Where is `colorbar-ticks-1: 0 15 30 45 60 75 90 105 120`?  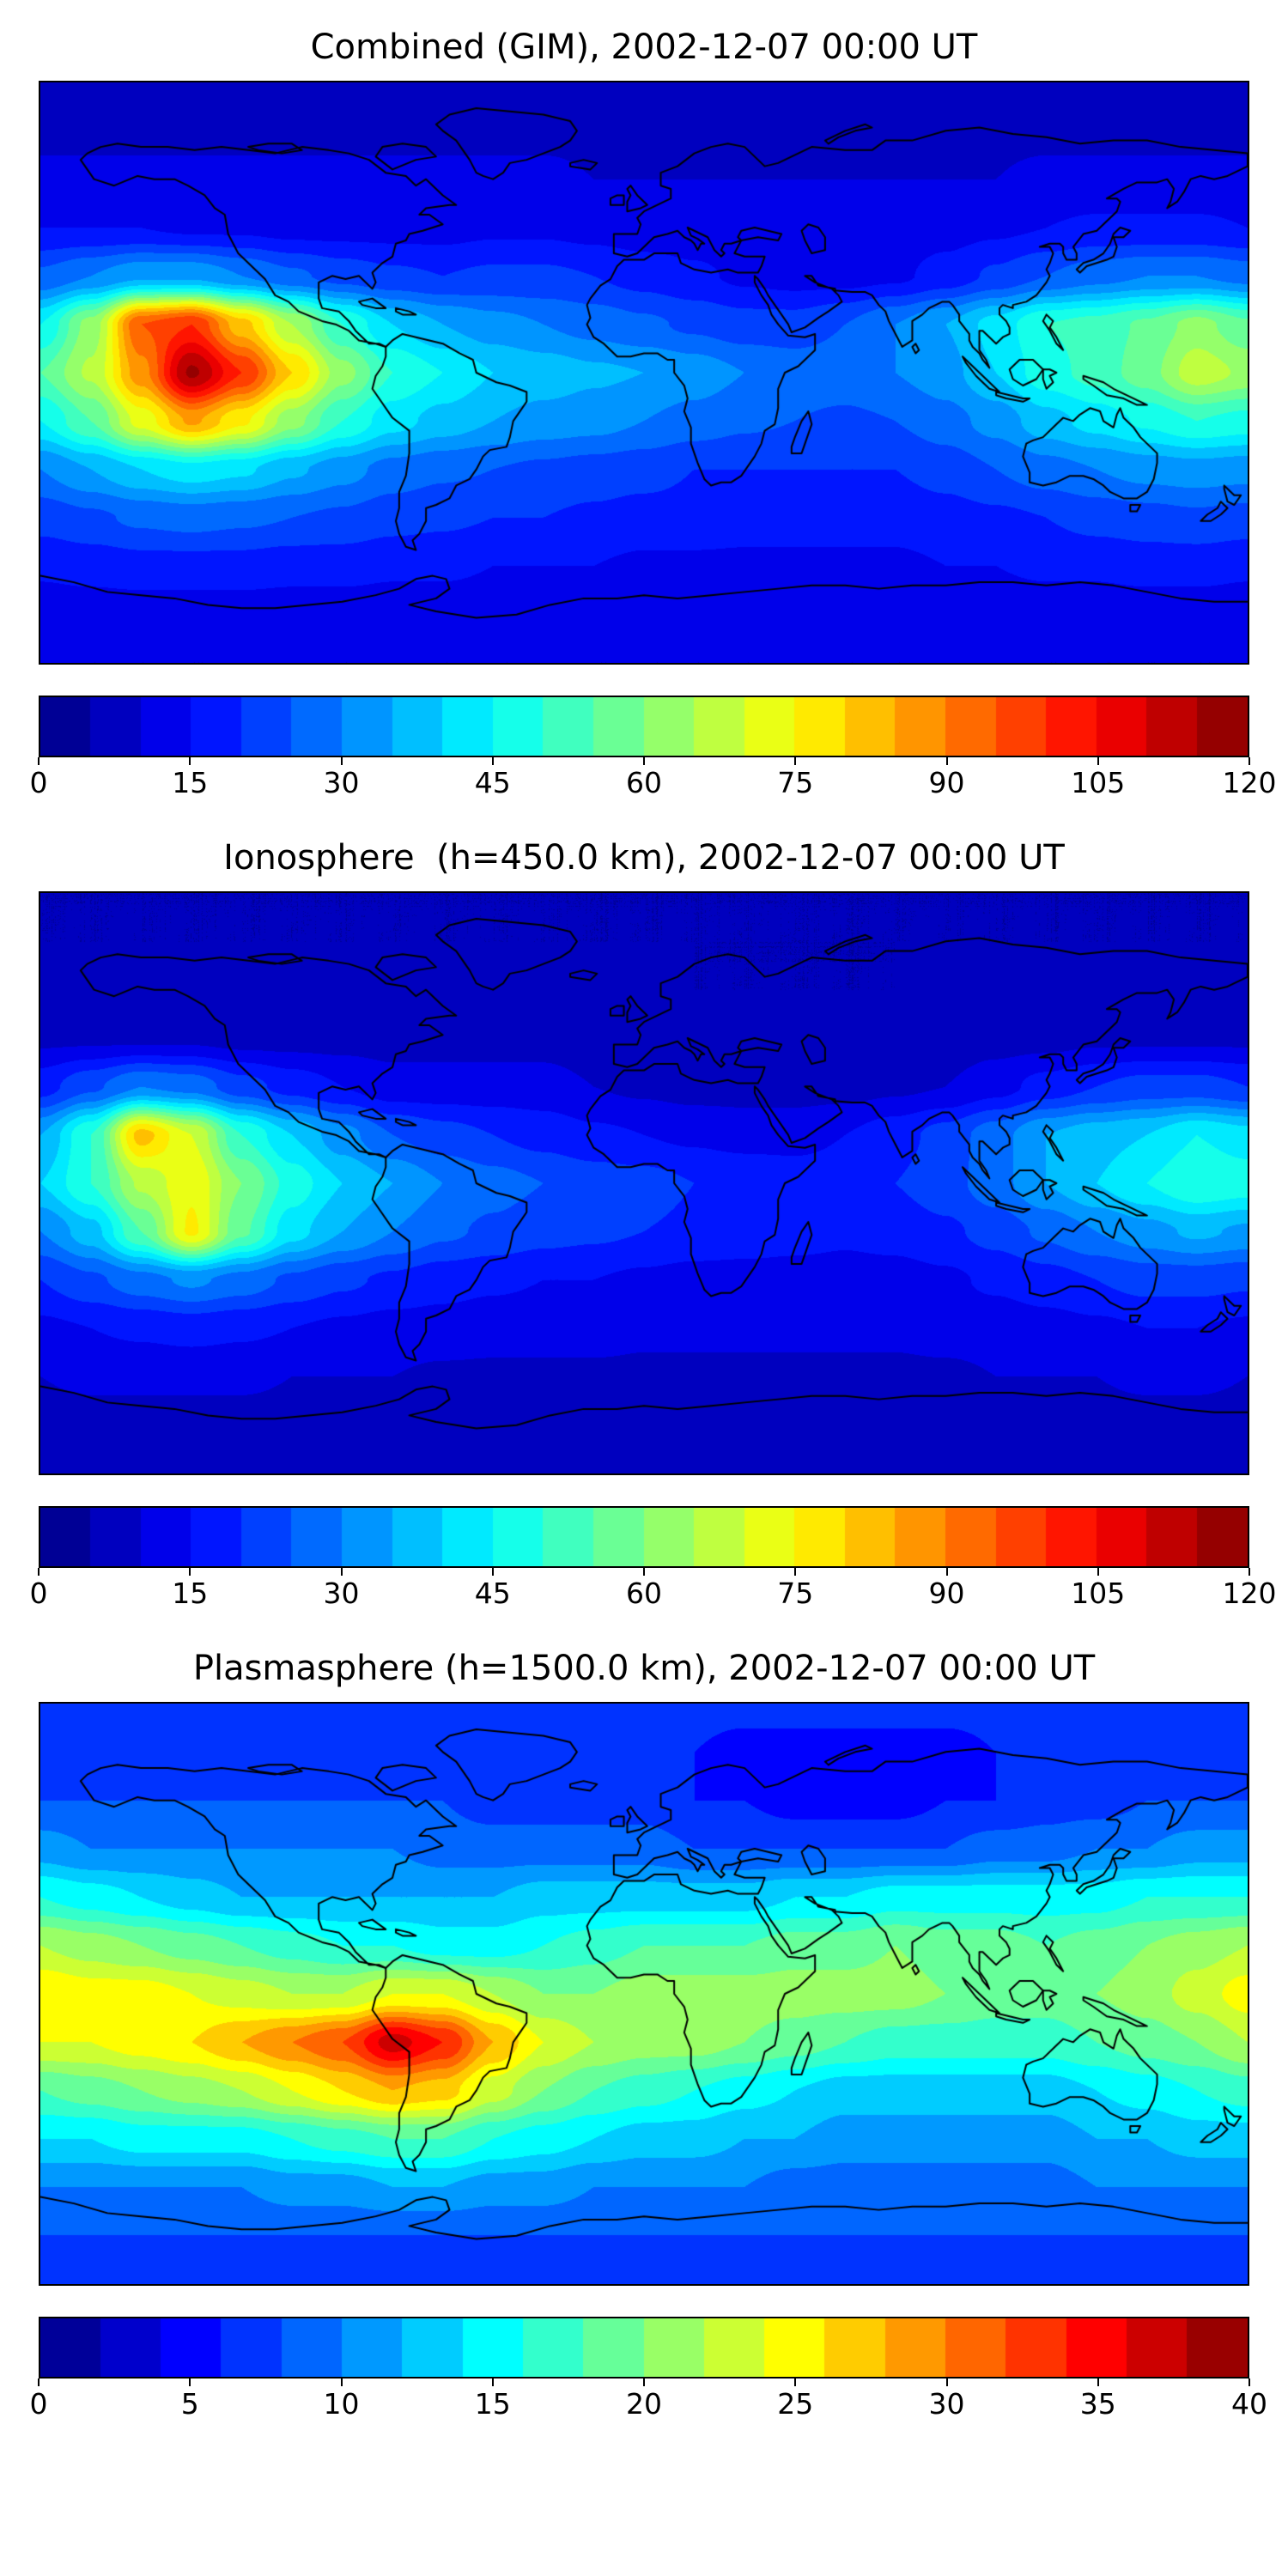 colorbar-ticks-1: 0 15 30 45 60 75 90 105 120 is located at coordinates (653, 782).